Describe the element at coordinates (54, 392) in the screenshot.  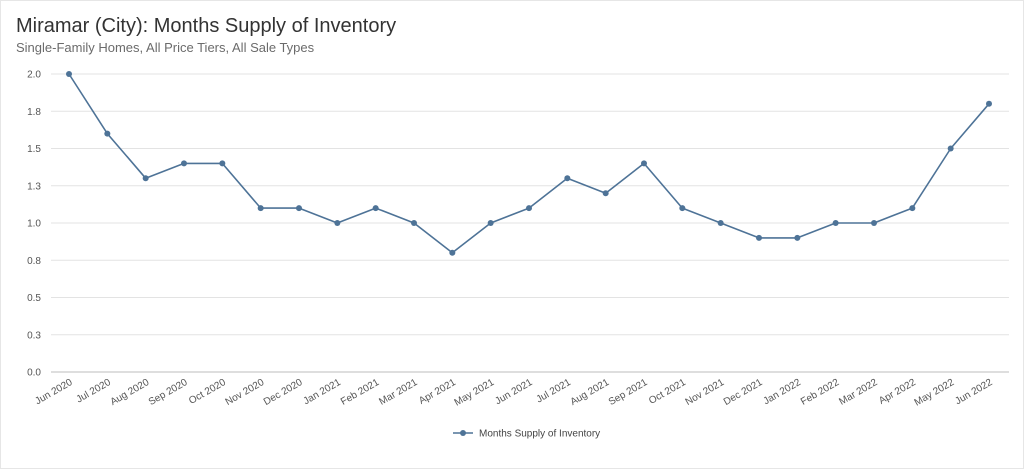
I see `x-tick-label: Jun 2020` at that location.